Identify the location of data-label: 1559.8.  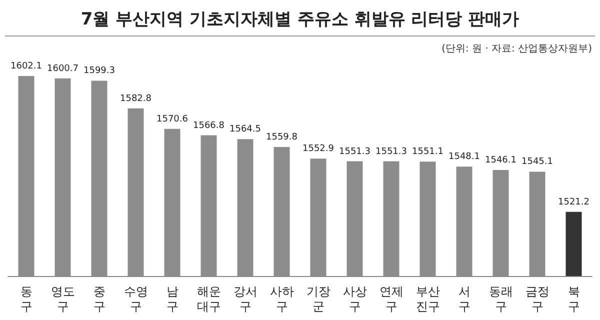
(282, 137).